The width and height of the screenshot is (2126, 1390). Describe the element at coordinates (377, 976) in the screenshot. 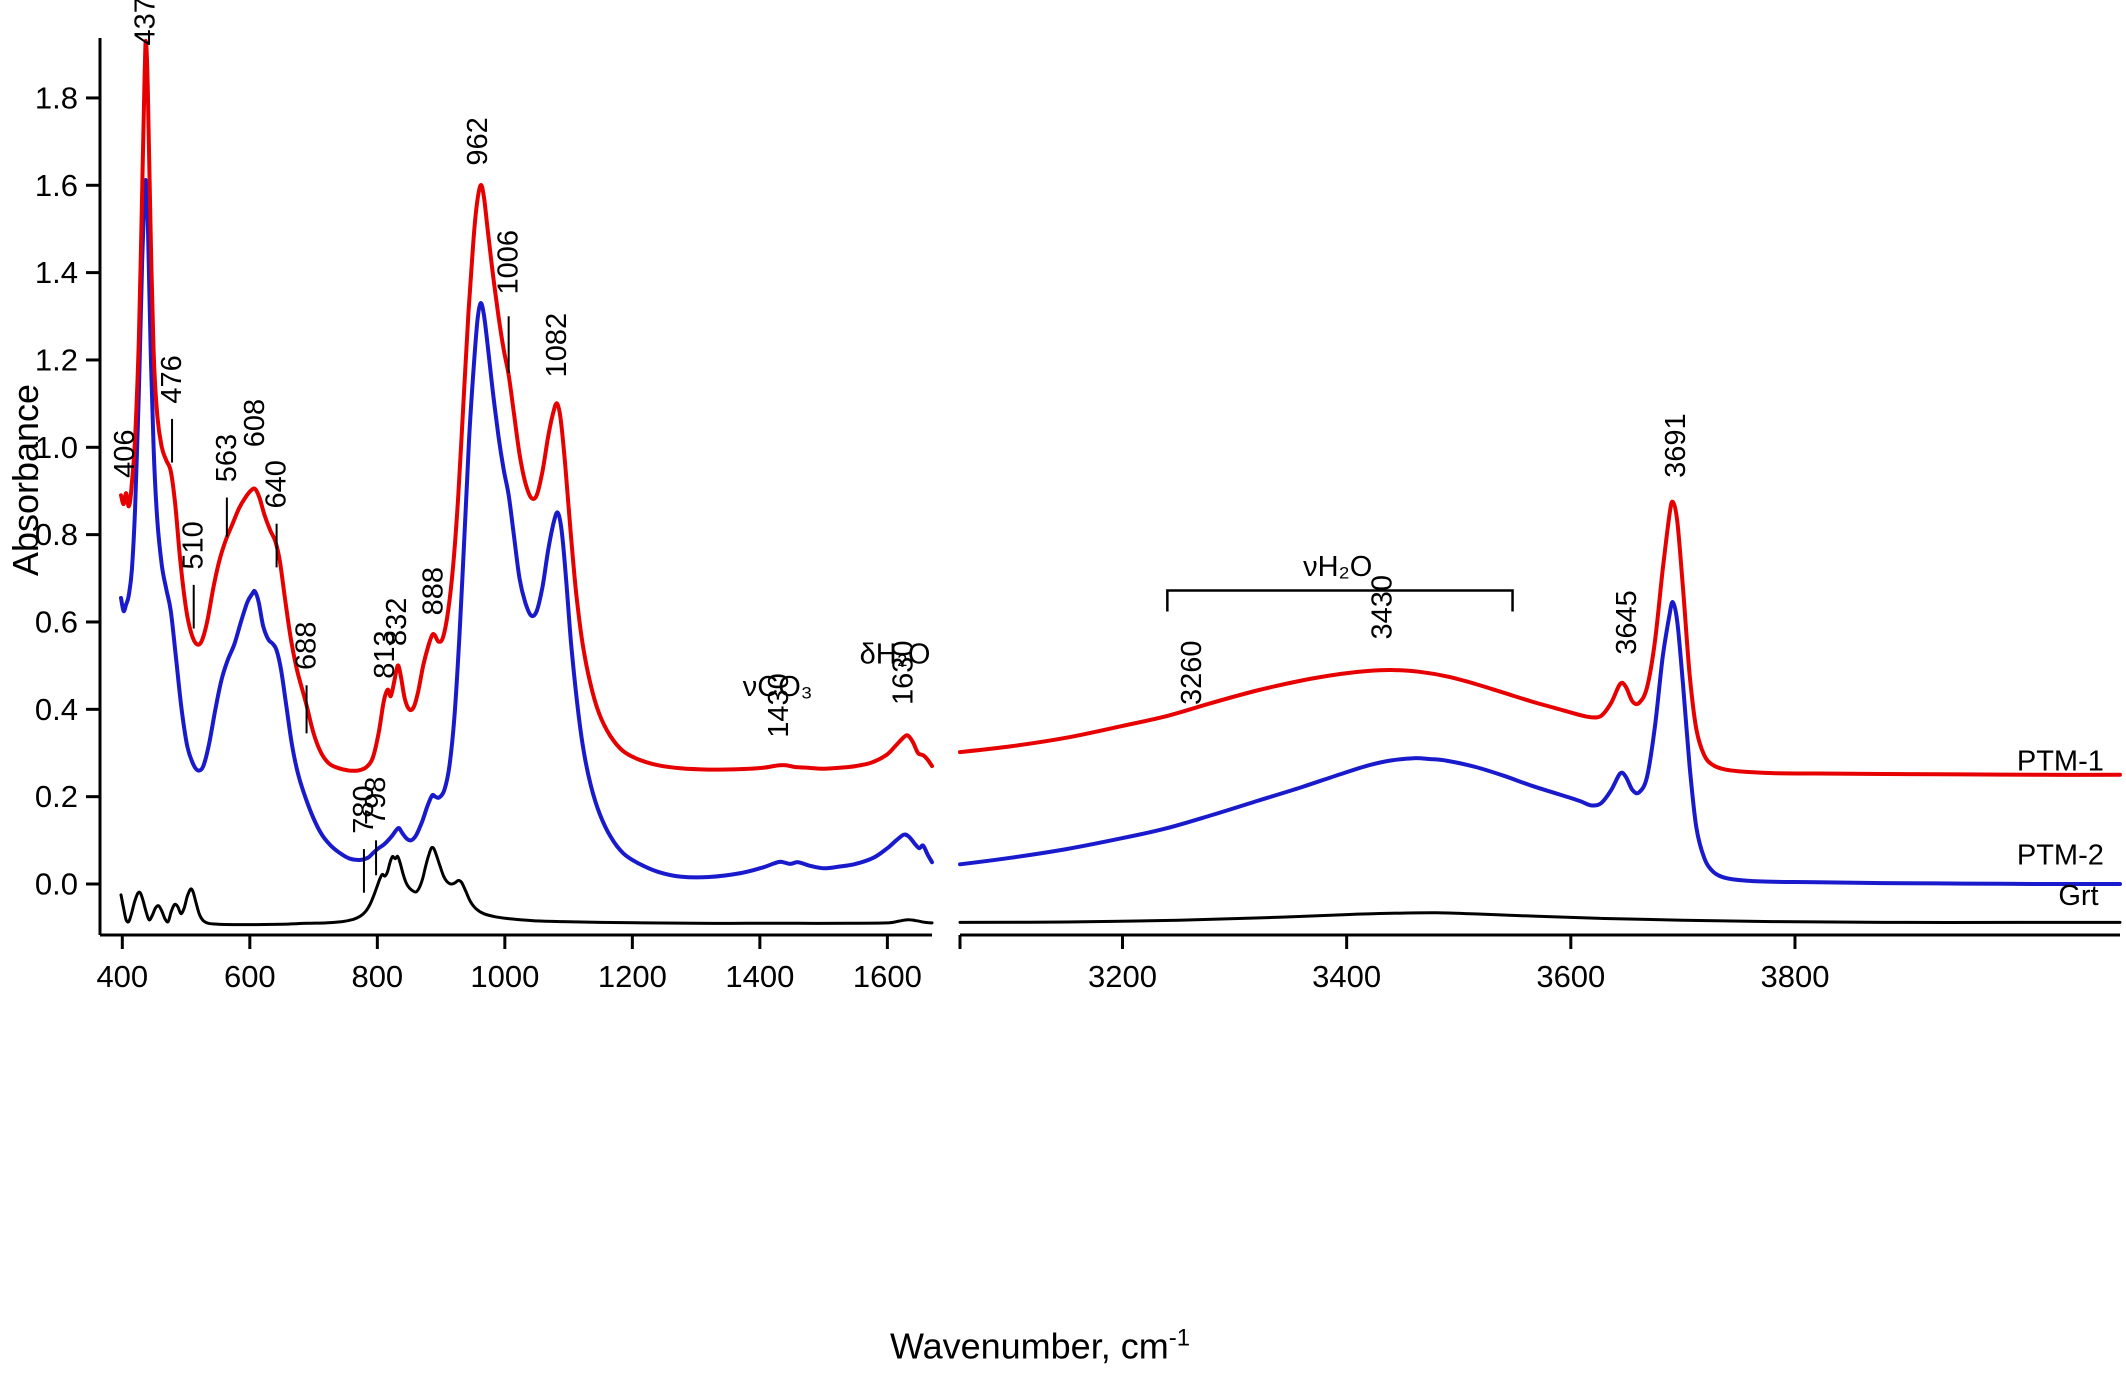

I see `x-tick-label: 800` at that location.